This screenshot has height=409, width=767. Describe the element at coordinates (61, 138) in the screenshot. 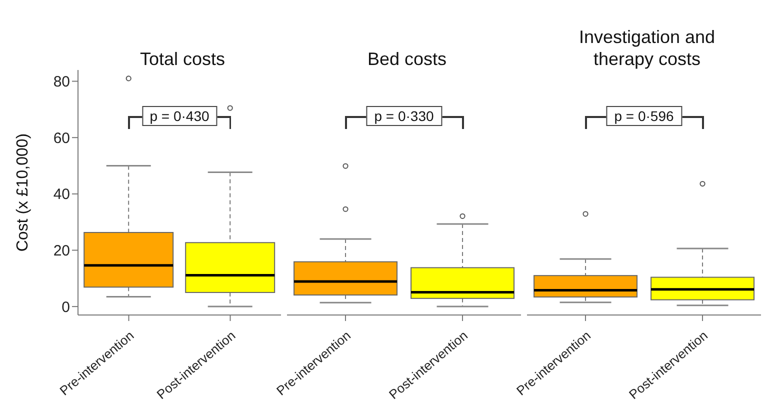

I see `y-tick-label: 60` at that location.